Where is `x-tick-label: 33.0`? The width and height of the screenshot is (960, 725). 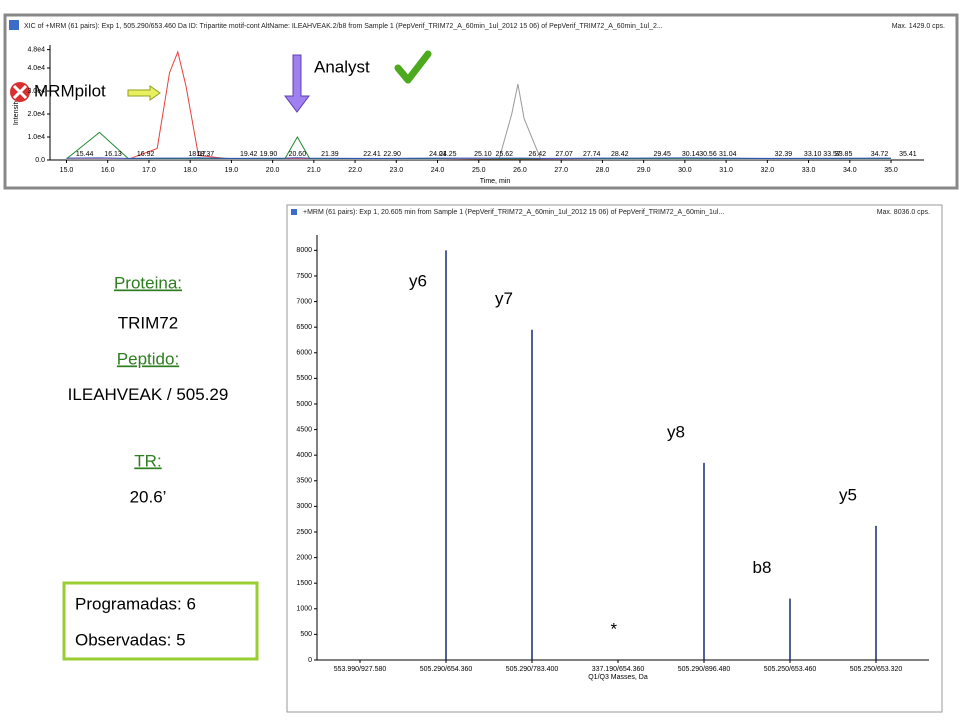
x-tick-label: 33.0 is located at coordinates (809, 170).